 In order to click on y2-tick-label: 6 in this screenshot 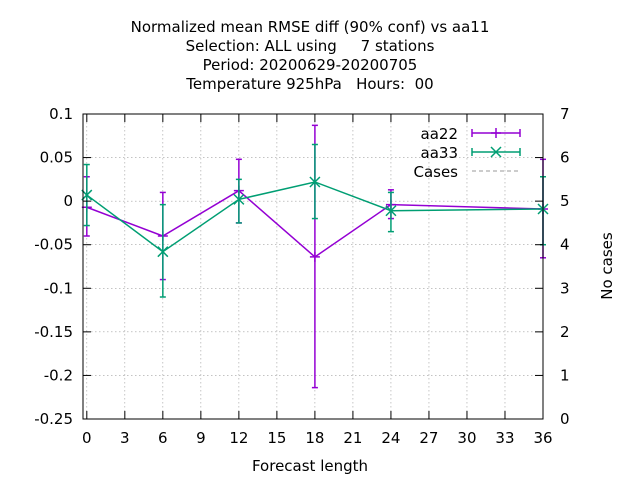, I will do `click(565, 158)`.